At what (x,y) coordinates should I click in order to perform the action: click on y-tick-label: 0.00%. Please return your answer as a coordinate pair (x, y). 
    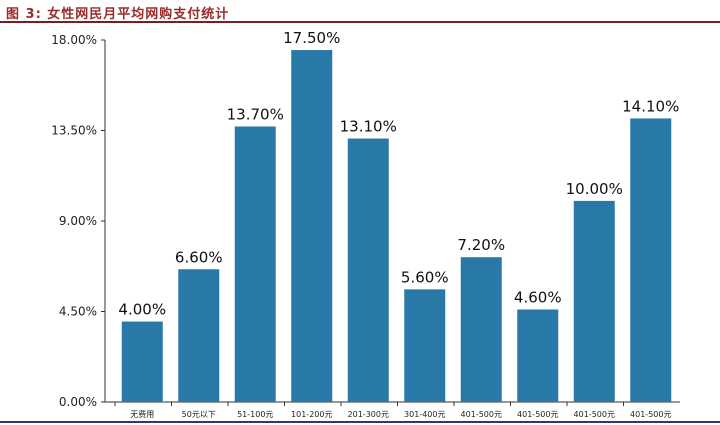
    Looking at the image, I should click on (78, 402).